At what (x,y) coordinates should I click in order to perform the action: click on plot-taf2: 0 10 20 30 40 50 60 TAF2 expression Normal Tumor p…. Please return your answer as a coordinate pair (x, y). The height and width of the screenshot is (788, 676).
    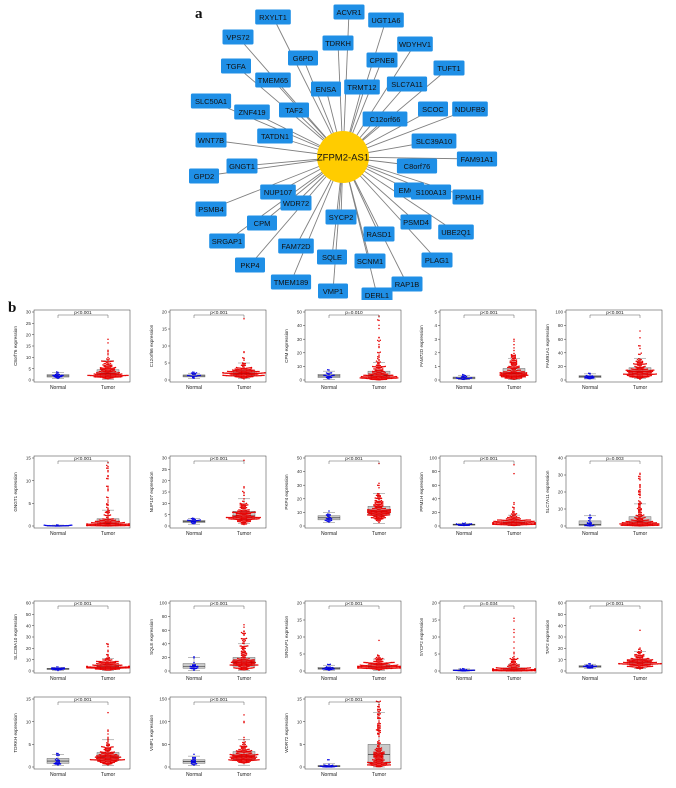
    Looking at the image, I should click on (604, 644).